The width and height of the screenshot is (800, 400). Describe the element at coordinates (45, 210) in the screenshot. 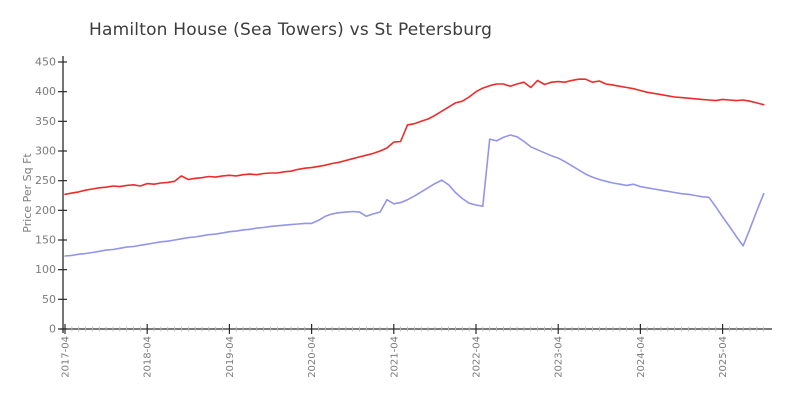

I see `y-tick-label: 200` at that location.